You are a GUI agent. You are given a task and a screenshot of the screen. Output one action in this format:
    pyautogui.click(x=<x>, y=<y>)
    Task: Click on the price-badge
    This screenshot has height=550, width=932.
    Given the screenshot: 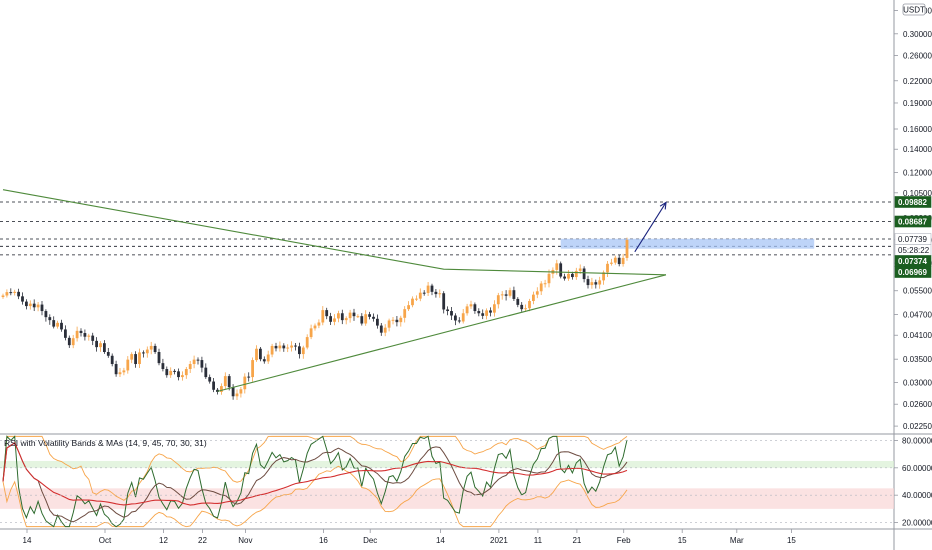 What is the action you would take?
    pyautogui.click(x=913, y=272)
    